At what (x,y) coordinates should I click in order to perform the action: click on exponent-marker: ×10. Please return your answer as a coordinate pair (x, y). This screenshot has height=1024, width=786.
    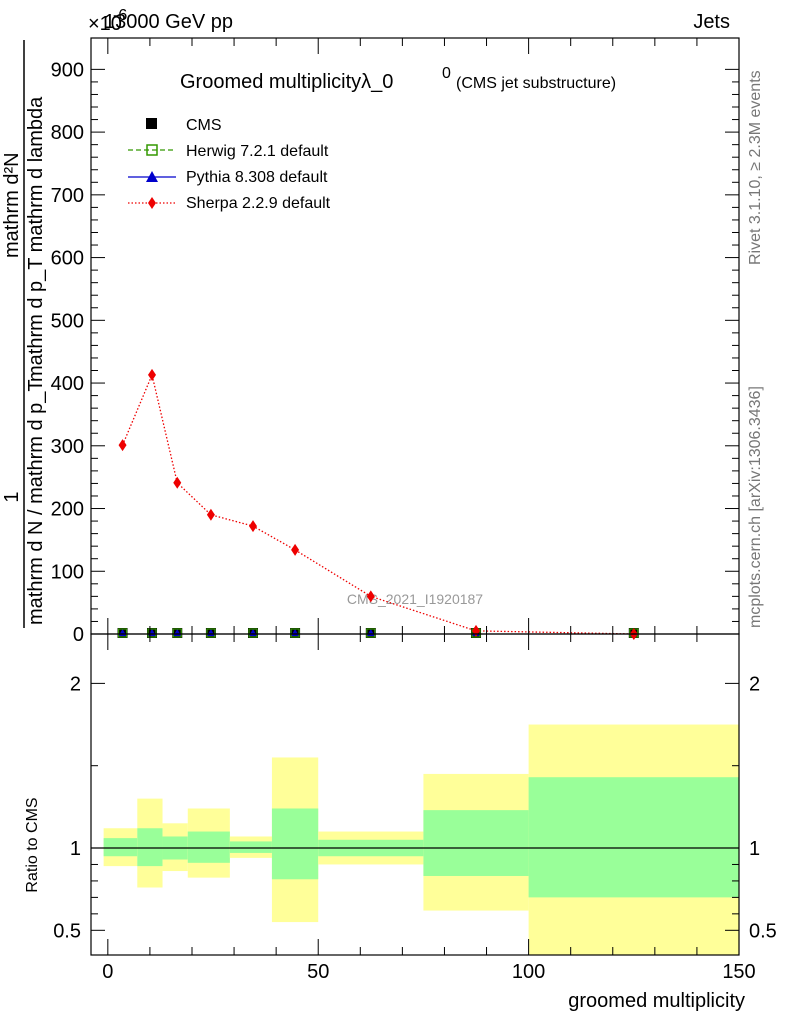
    Looking at the image, I should click on (105, 24).